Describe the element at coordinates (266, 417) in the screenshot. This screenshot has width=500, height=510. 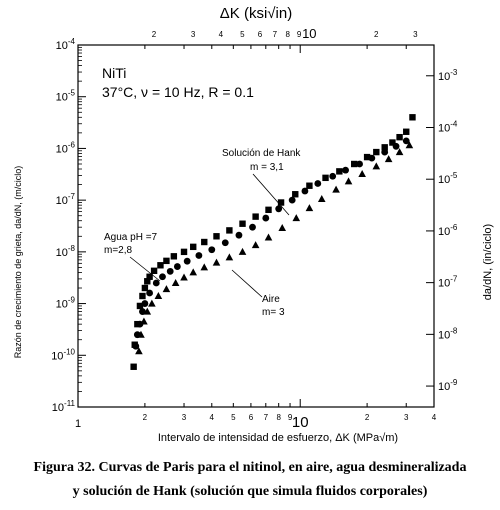
I see `x-minor-tick-label: 7` at that location.